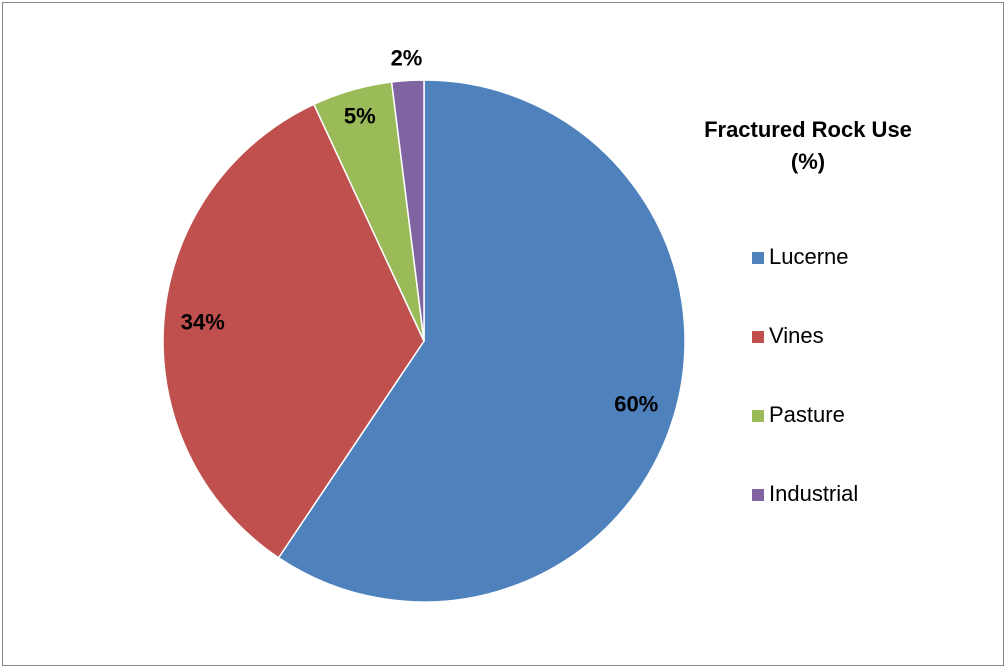  I want to click on legend-label: Pasture, so click(807, 414).